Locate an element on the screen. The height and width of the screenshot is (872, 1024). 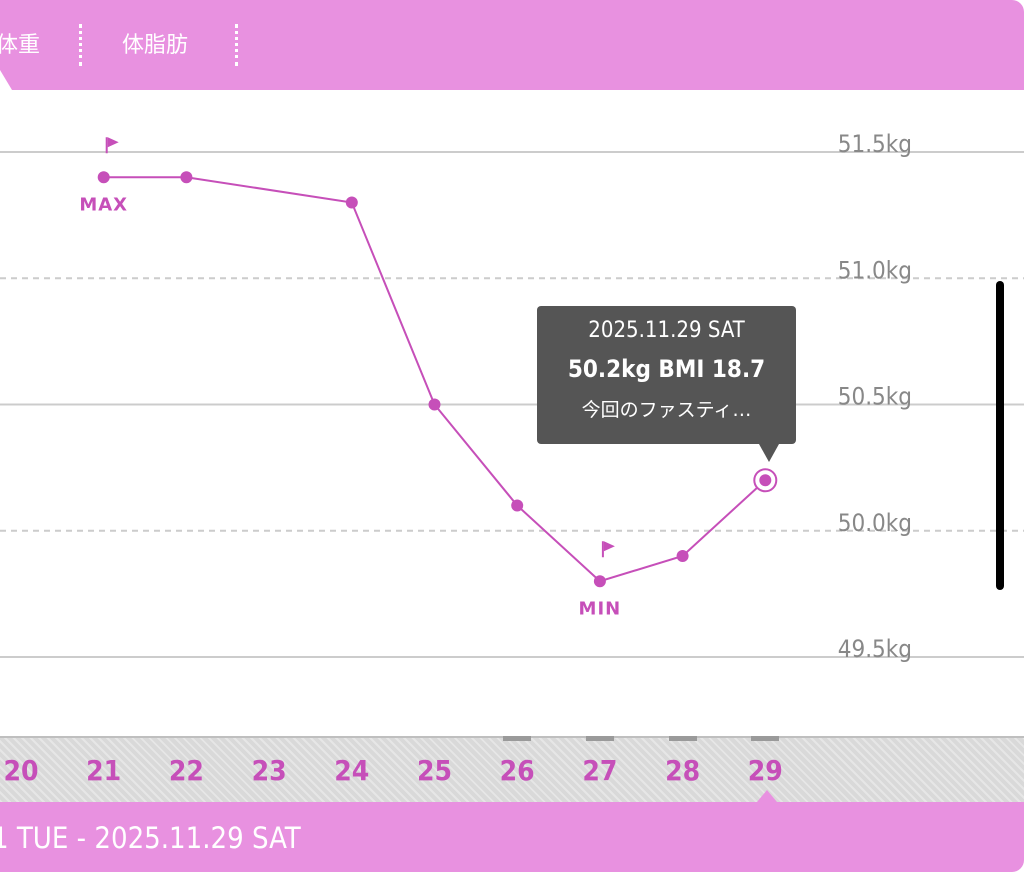
selected-day-pointer is located at coordinates (767, 796).